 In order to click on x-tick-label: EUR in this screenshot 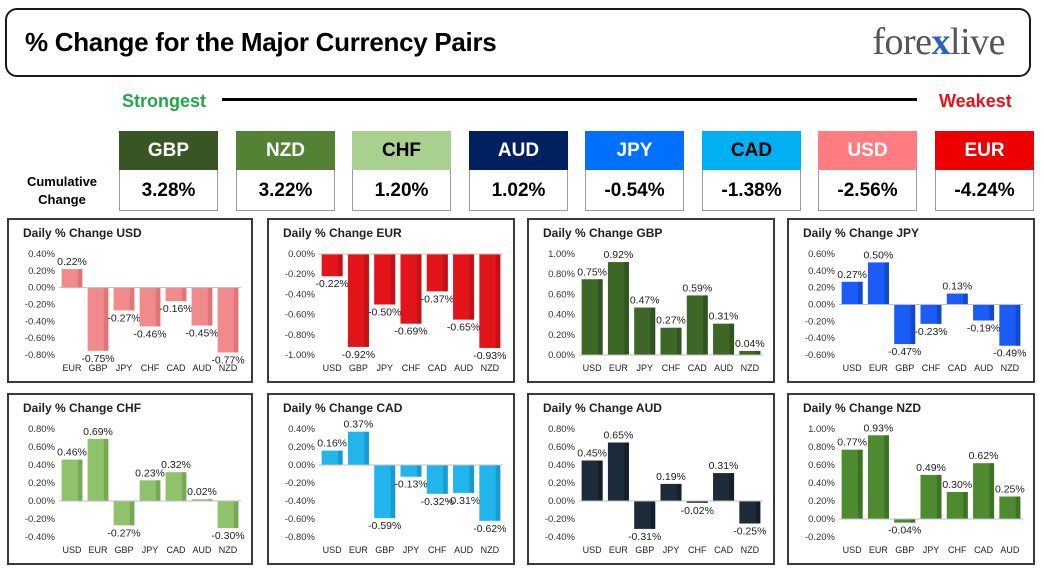, I will do `click(619, 368)`.